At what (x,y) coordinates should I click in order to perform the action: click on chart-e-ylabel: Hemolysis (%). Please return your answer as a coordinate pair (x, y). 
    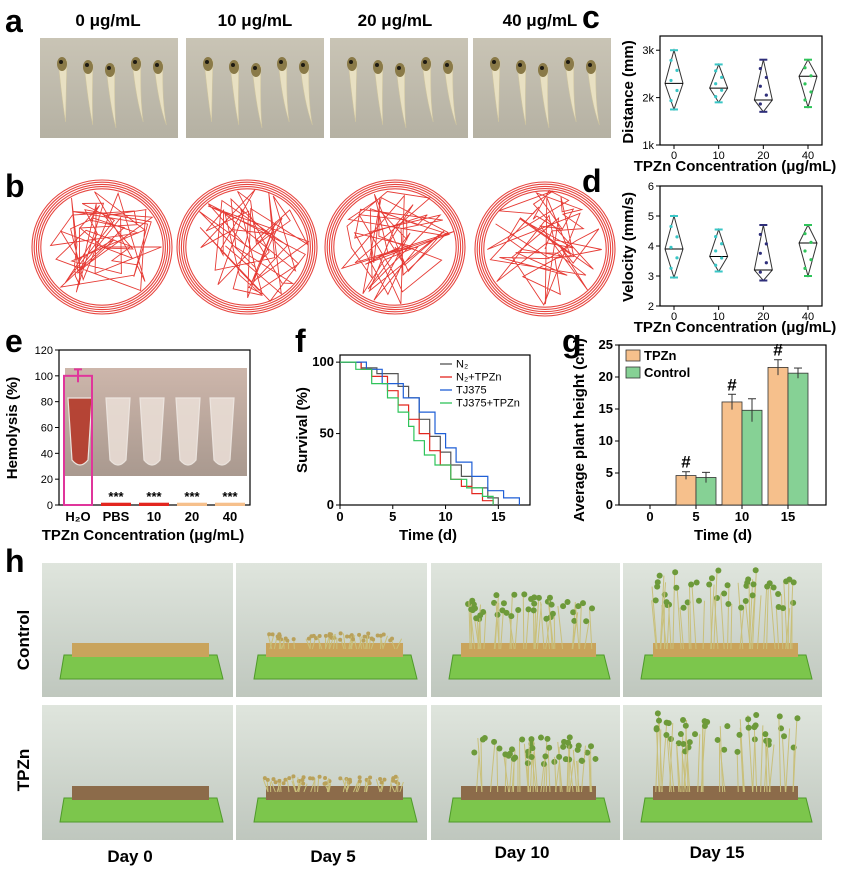
    Looking at the image, I should click on (12, 428).